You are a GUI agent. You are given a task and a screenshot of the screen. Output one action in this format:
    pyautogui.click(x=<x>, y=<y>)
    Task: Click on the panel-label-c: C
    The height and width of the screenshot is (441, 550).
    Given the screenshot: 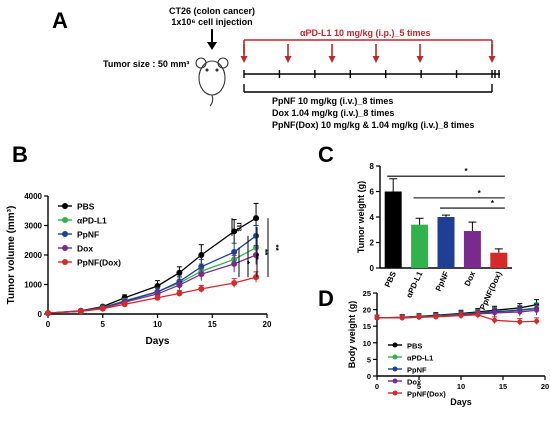 What is the action you would take?
    pyautogui.click(x=326, y=154)
    